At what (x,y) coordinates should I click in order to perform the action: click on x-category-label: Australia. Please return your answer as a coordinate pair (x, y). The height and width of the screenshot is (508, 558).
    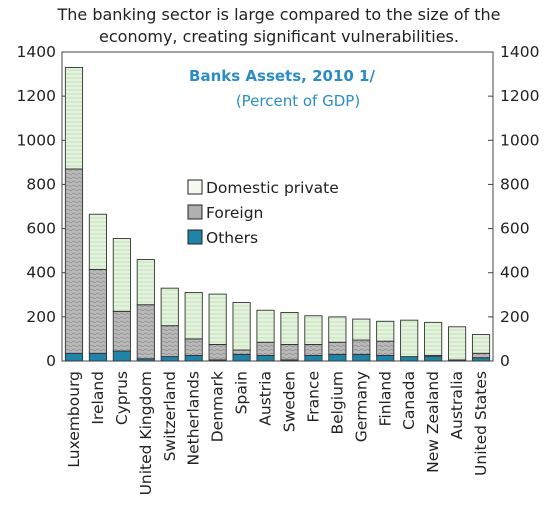
    Looking at the image, I should click on (457, 405).